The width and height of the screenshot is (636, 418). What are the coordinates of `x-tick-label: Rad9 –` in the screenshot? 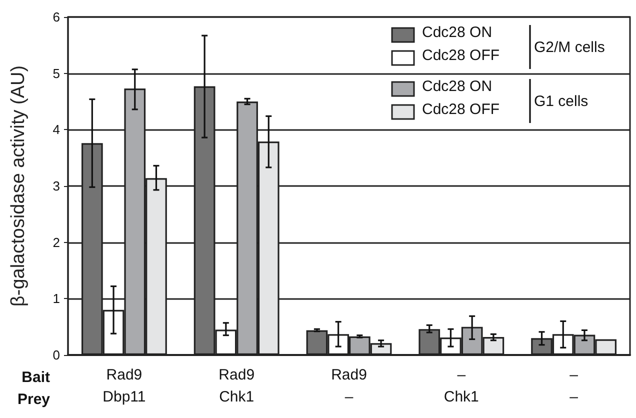 It's located at (349, 386).